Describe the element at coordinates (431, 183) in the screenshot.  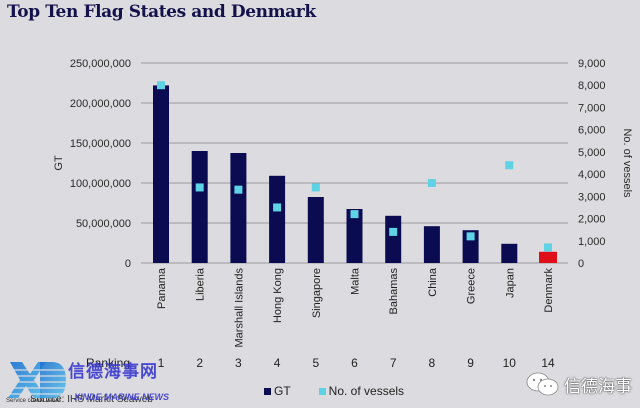
I see `vessel-marker-china` at that location.